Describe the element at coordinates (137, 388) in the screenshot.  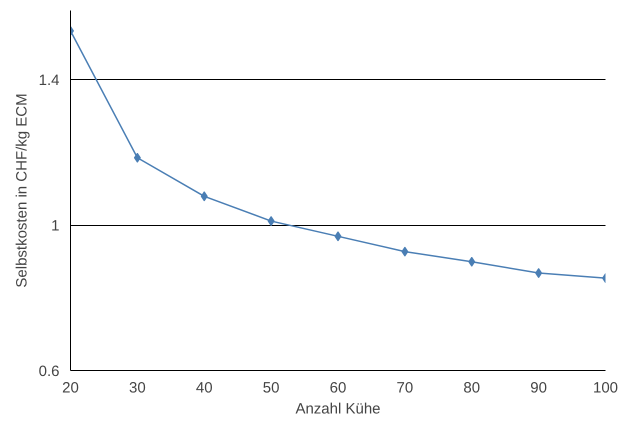
I see `x-tick-label: 30` at that location.